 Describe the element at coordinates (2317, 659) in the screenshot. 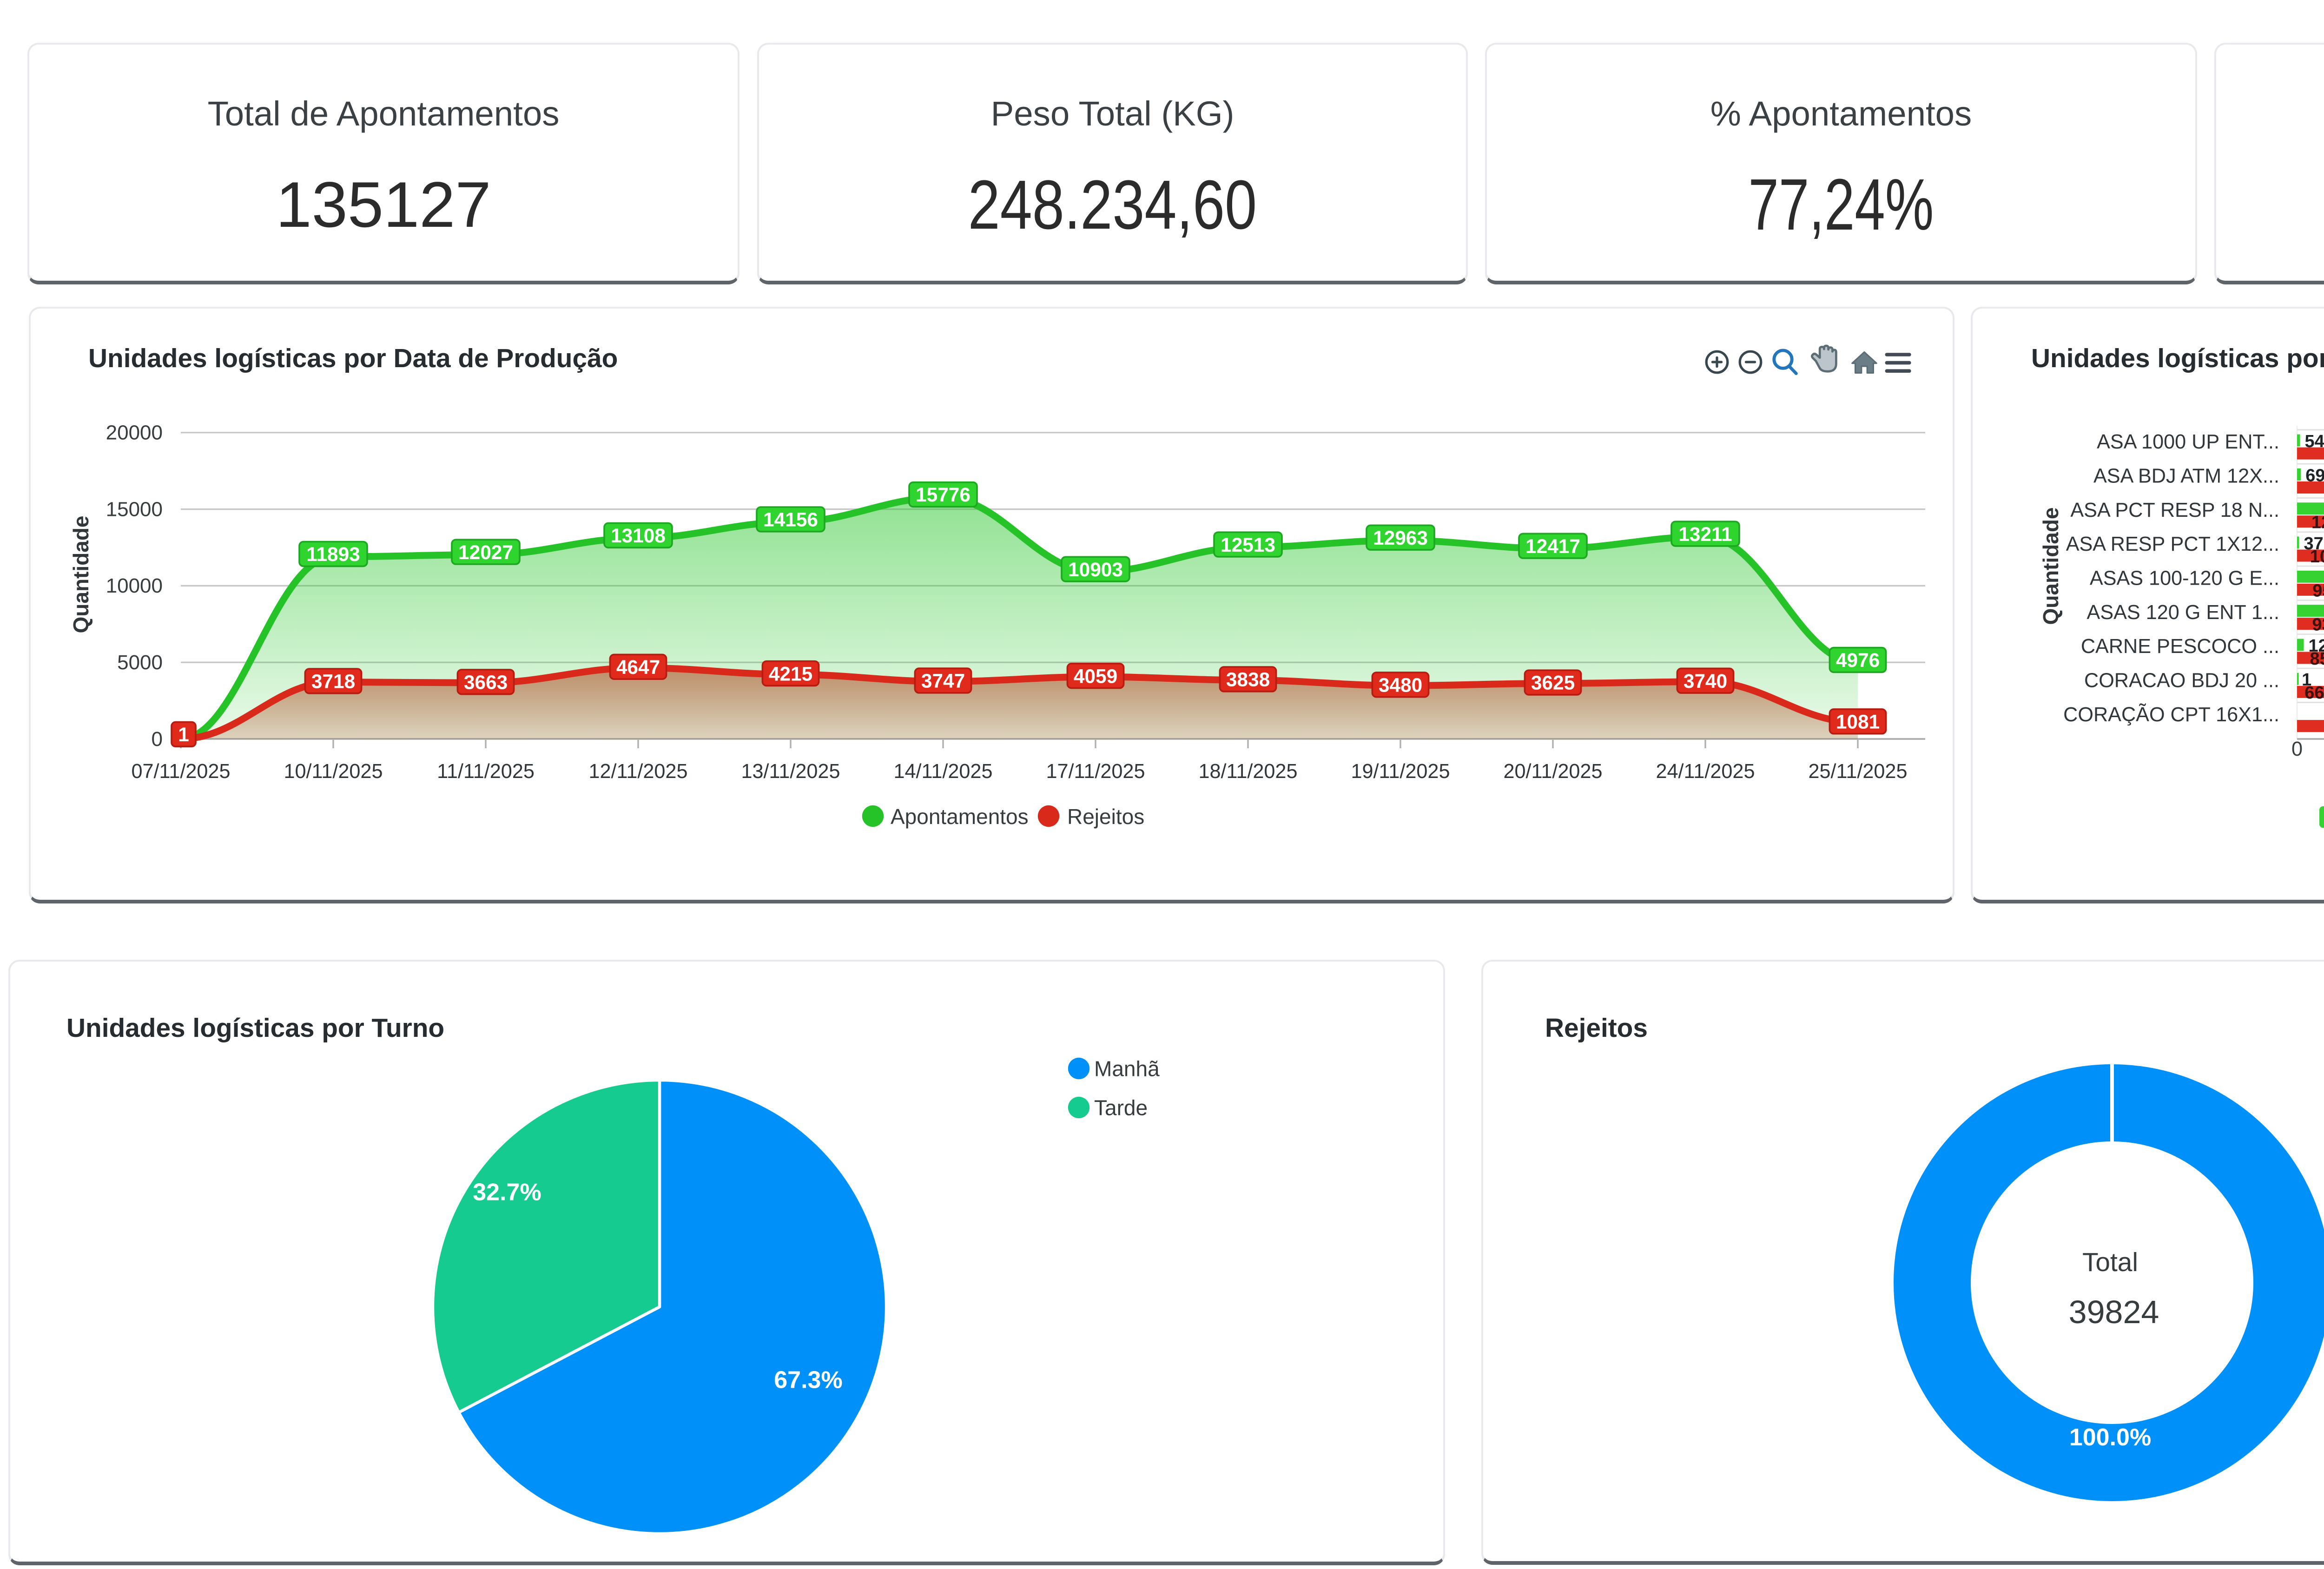

I see `svg-text: 854` at that location.